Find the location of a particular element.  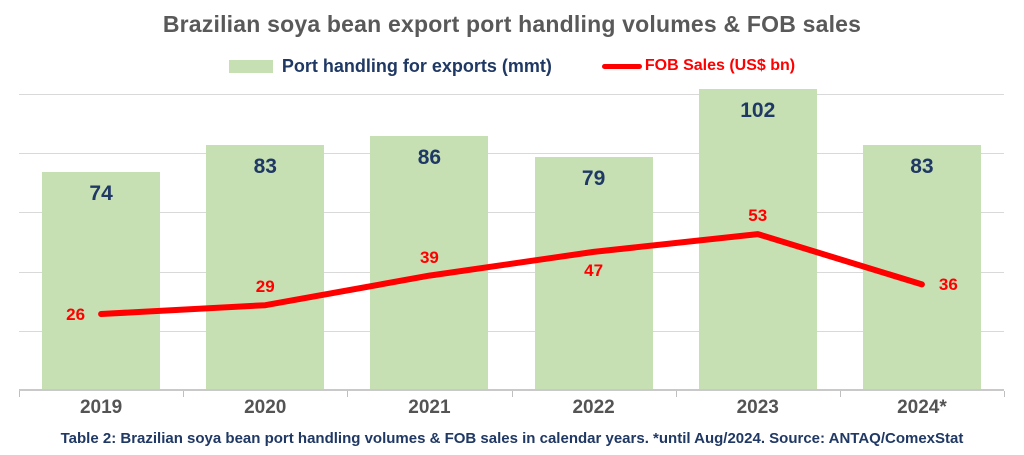

x-axis-label-2020: 2020 is located at coordinates (265, 407).